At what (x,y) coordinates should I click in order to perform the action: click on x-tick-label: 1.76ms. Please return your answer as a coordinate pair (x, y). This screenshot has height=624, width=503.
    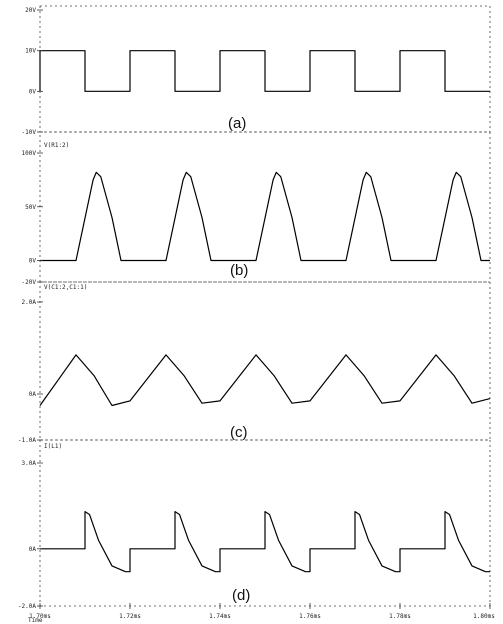
    Looking at the image, I should click on (310, 616).